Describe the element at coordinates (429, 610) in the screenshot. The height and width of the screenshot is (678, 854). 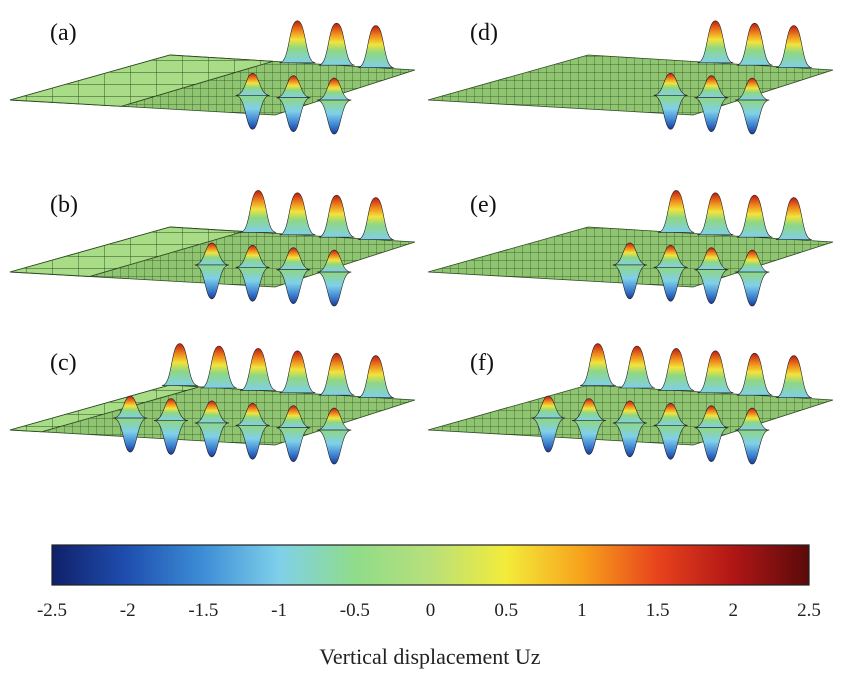
I see `colorbar-tick-labels: -2.5 -2 -1.5 -1 -0.5 0 0.5 1 1.5 2 2.5` at that location.